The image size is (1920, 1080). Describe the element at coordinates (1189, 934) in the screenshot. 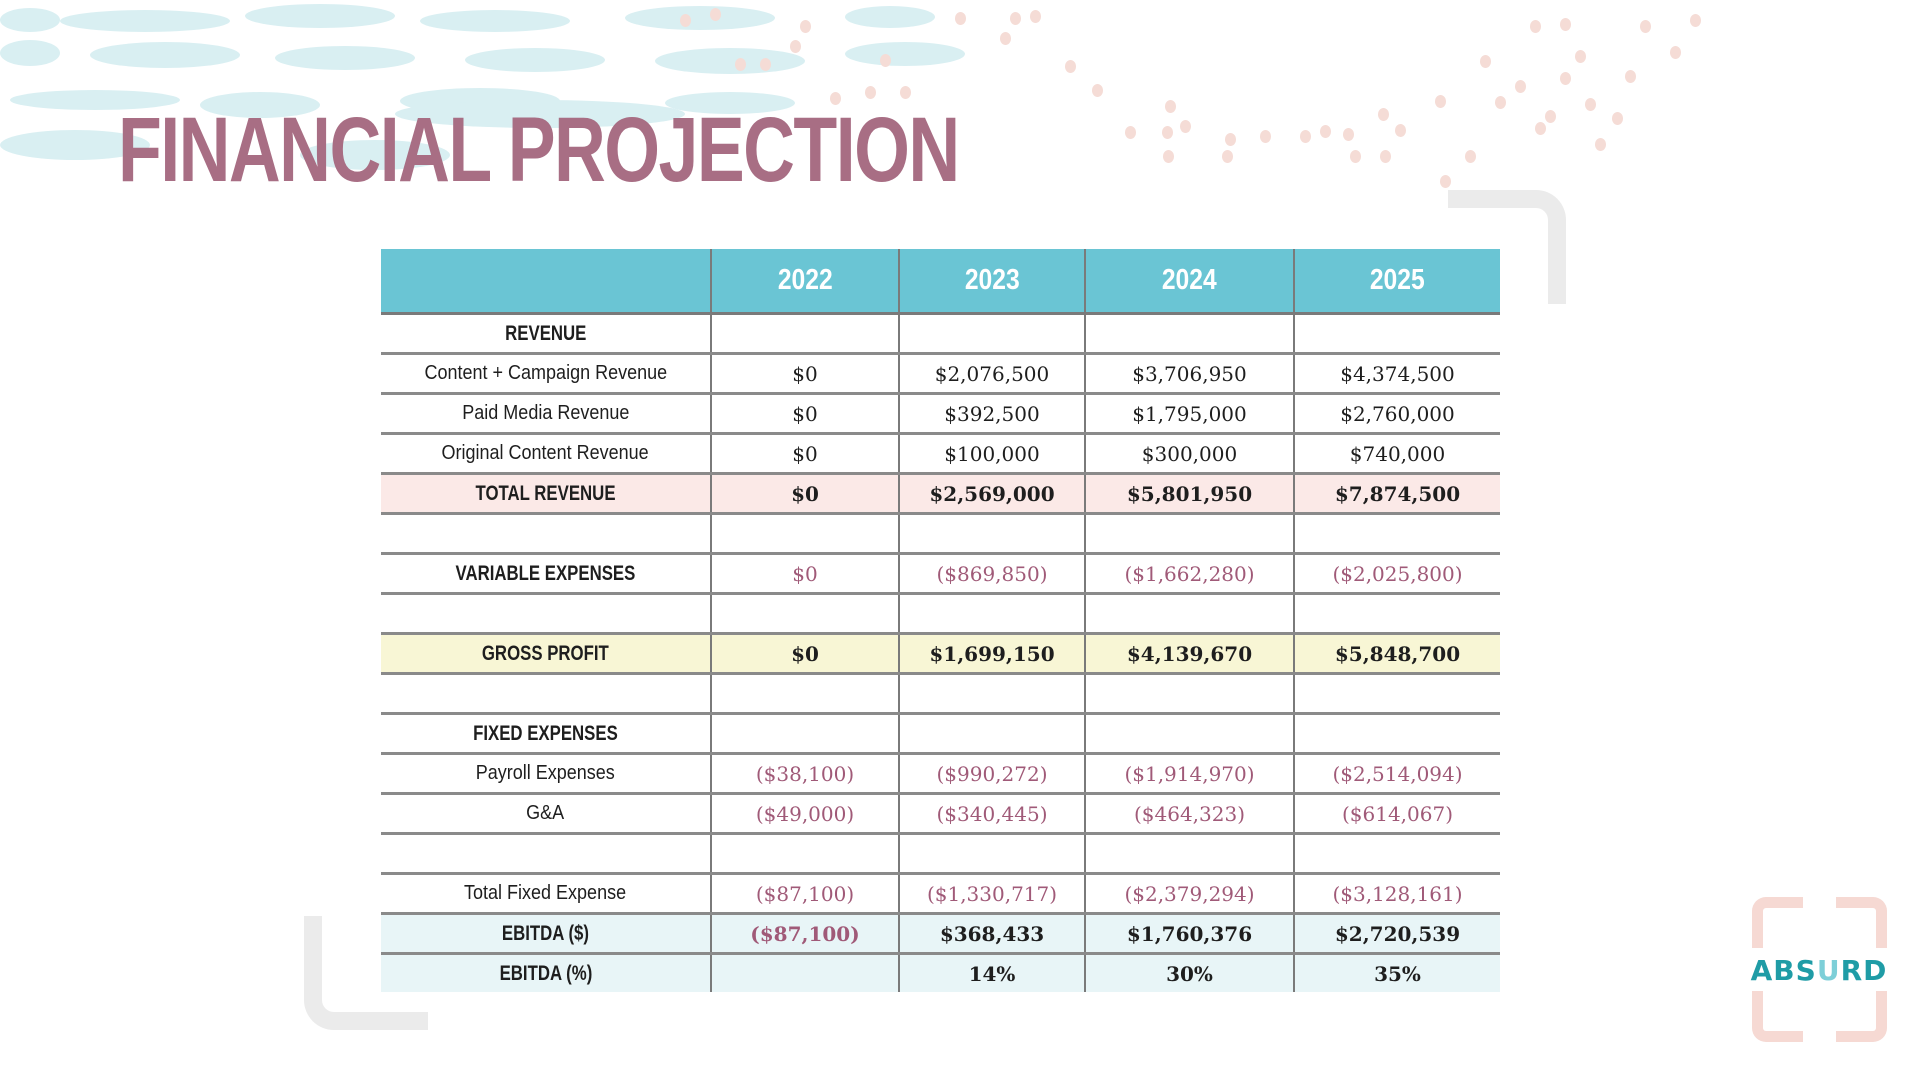

I see `cell-2024: $1,760,376` at that location.